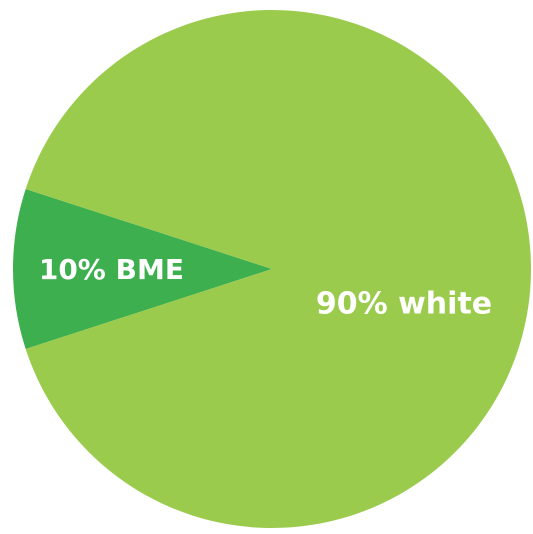  What do you see at coordinates (111, 269) in the screenshot?
I see `pie-slice-label-0: 10% BME` at bounding box center [111, 269].